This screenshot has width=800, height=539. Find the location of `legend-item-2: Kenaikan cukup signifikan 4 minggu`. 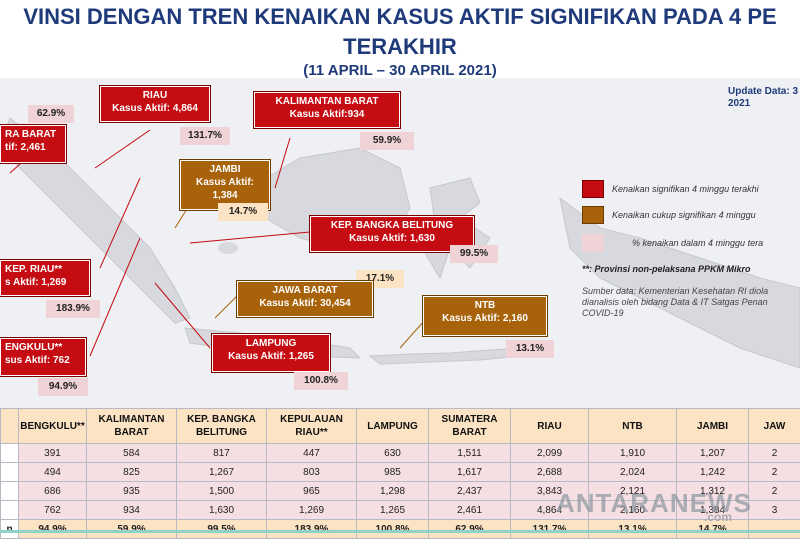

legend-item-2: Kenaikan cukup signifikan 4 minggu is located at coordinates (684, 215).